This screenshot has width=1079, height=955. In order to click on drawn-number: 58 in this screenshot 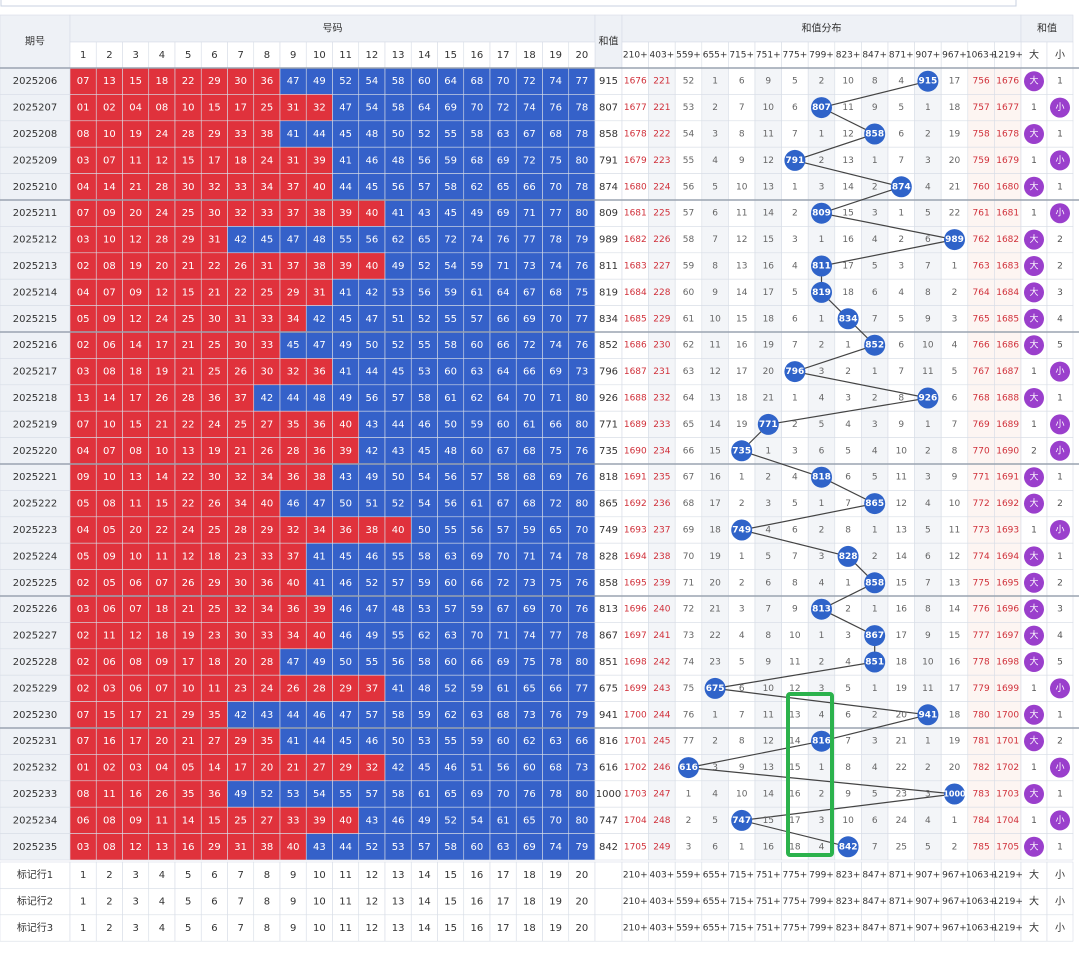, I will do `click(424, 556)`.